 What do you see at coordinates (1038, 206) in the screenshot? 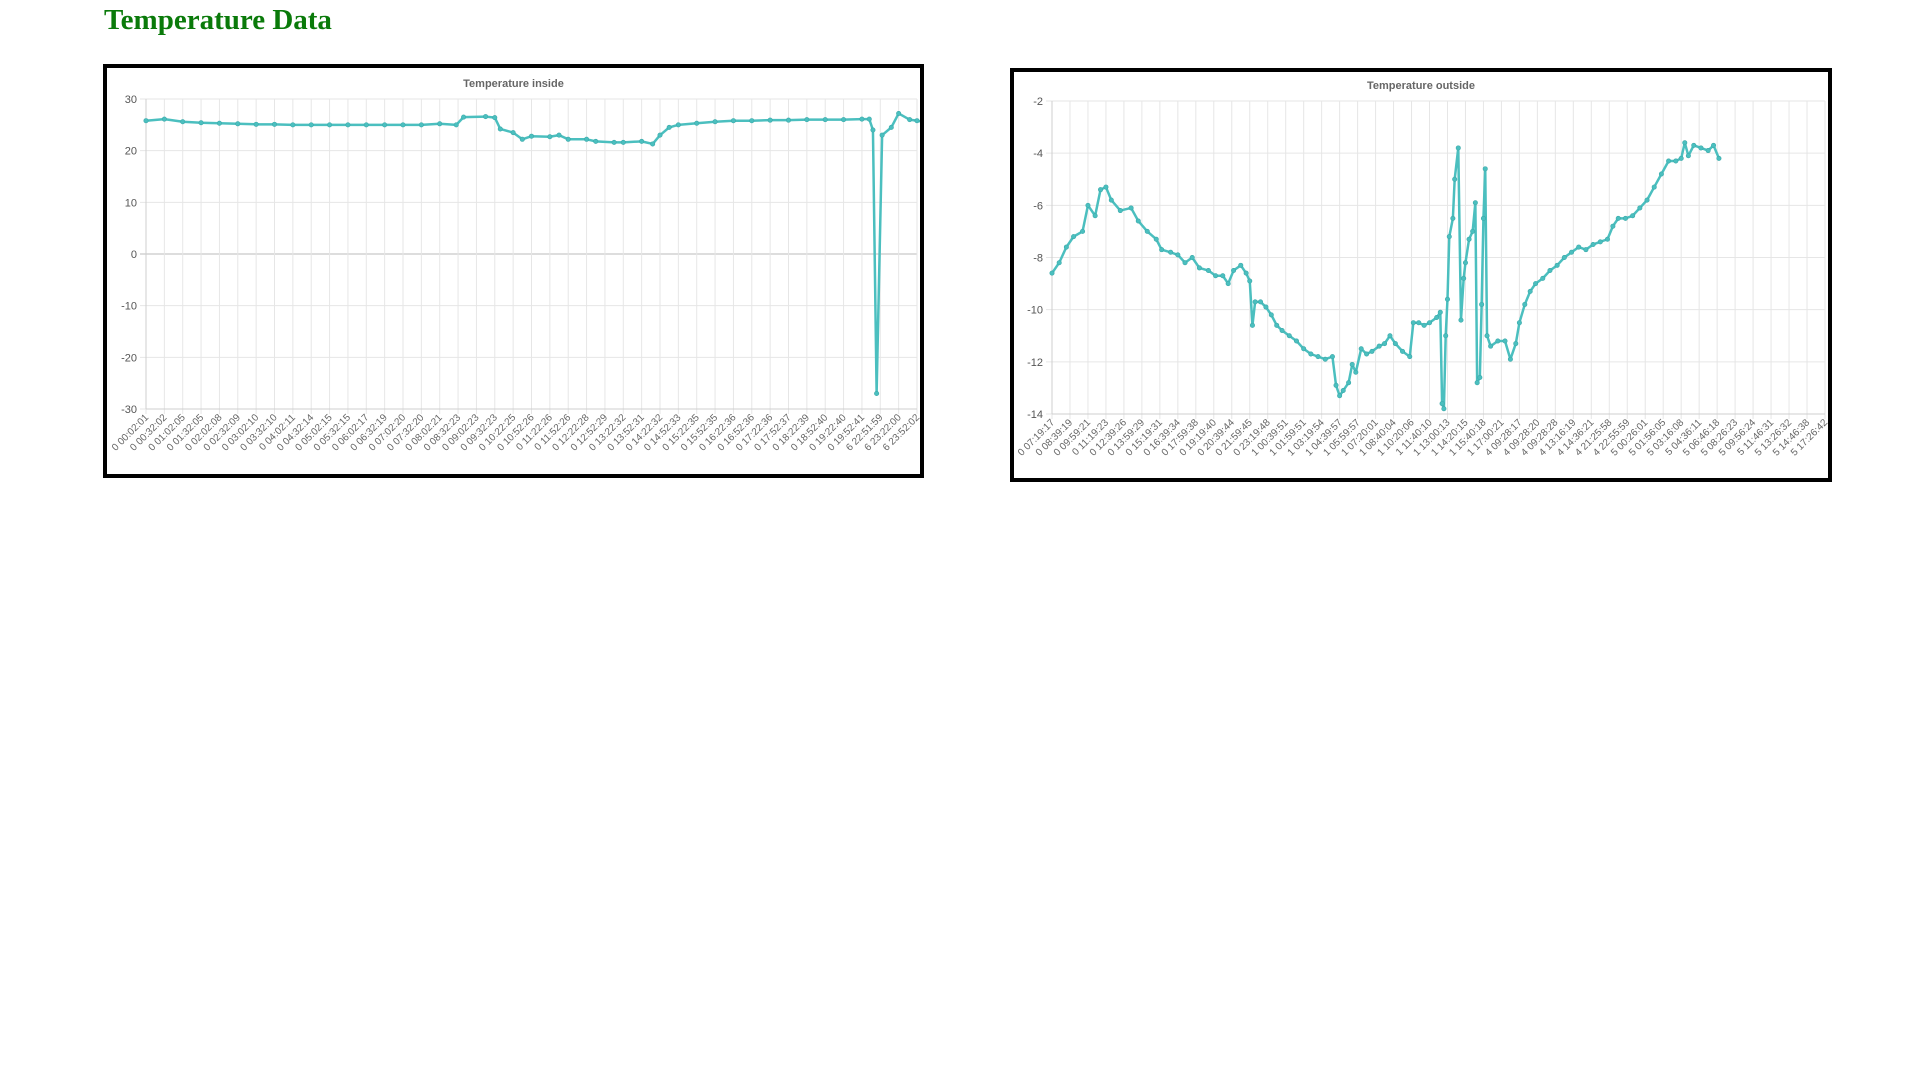
I see `outside-chart-y-tick-label: -6` at bounding box center [1038, 206].